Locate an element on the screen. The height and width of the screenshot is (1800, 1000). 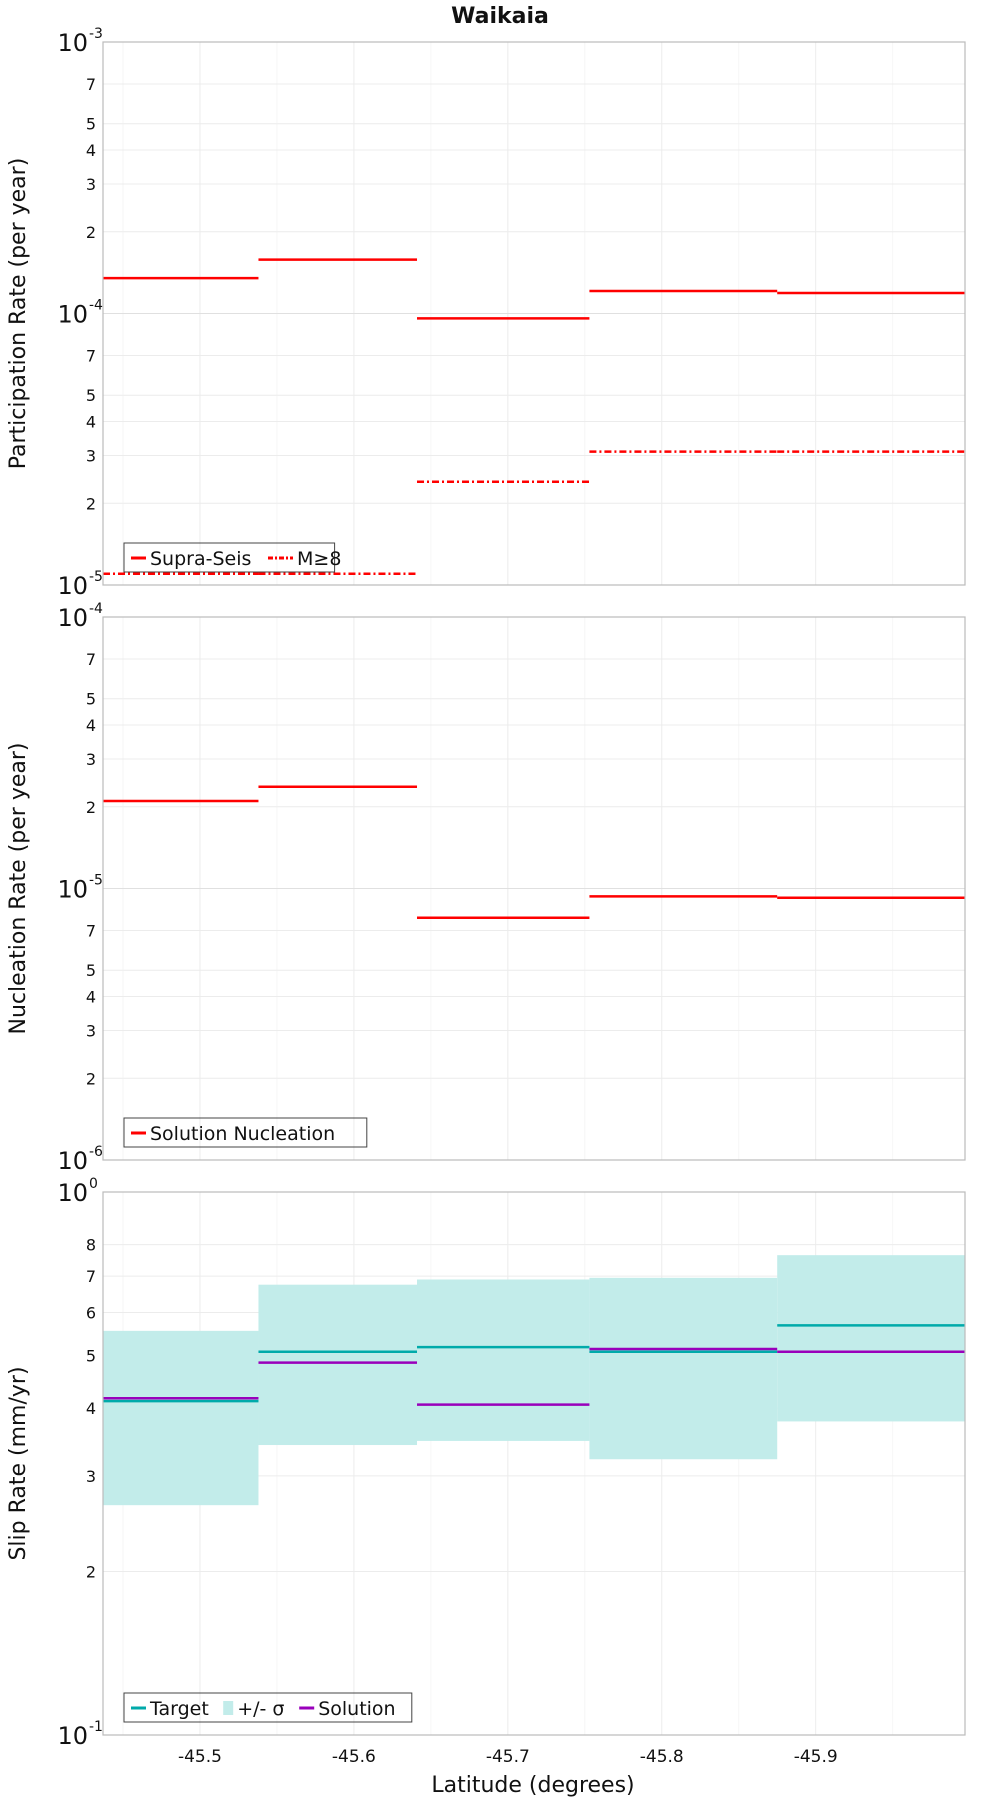
x-axis-label: Latitude (degrees) is located at coordinates (532, 1785).